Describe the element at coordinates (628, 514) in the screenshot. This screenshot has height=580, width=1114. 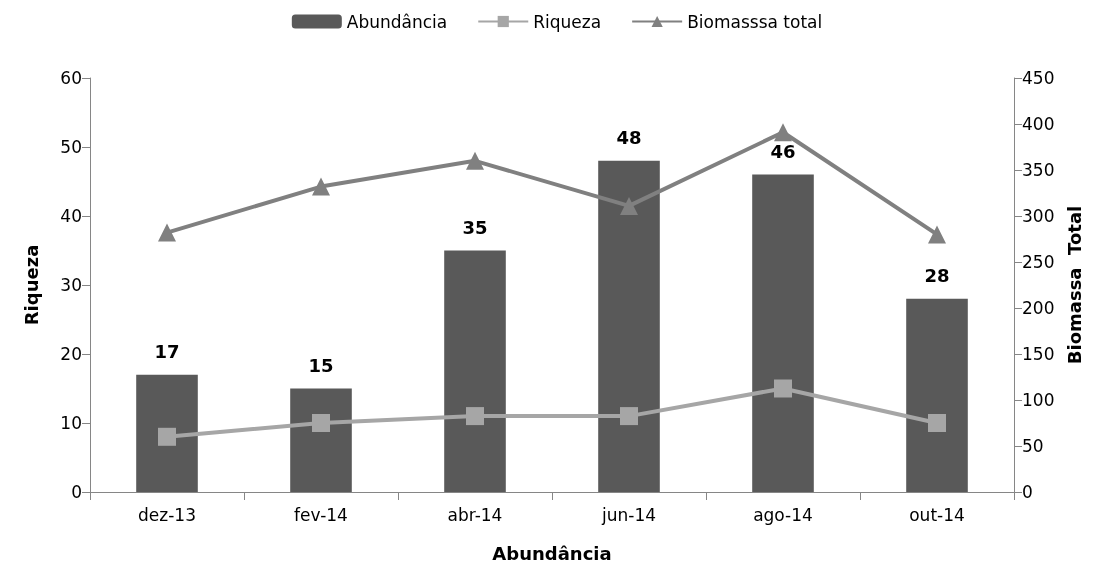
I see `x-tick-label: jun-14` at that location.